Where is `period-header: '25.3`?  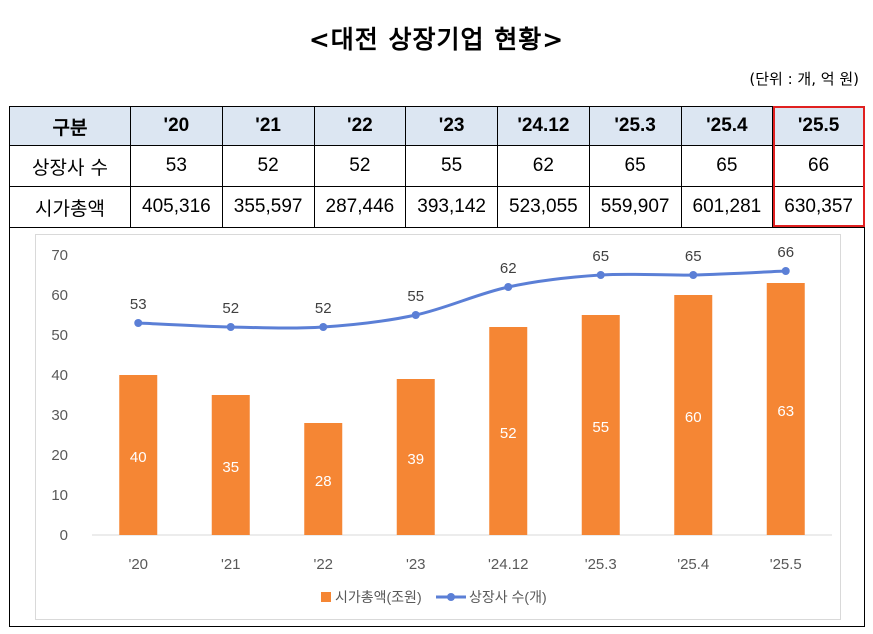 period-header: '25.3 is located at coordinates (635, 126).